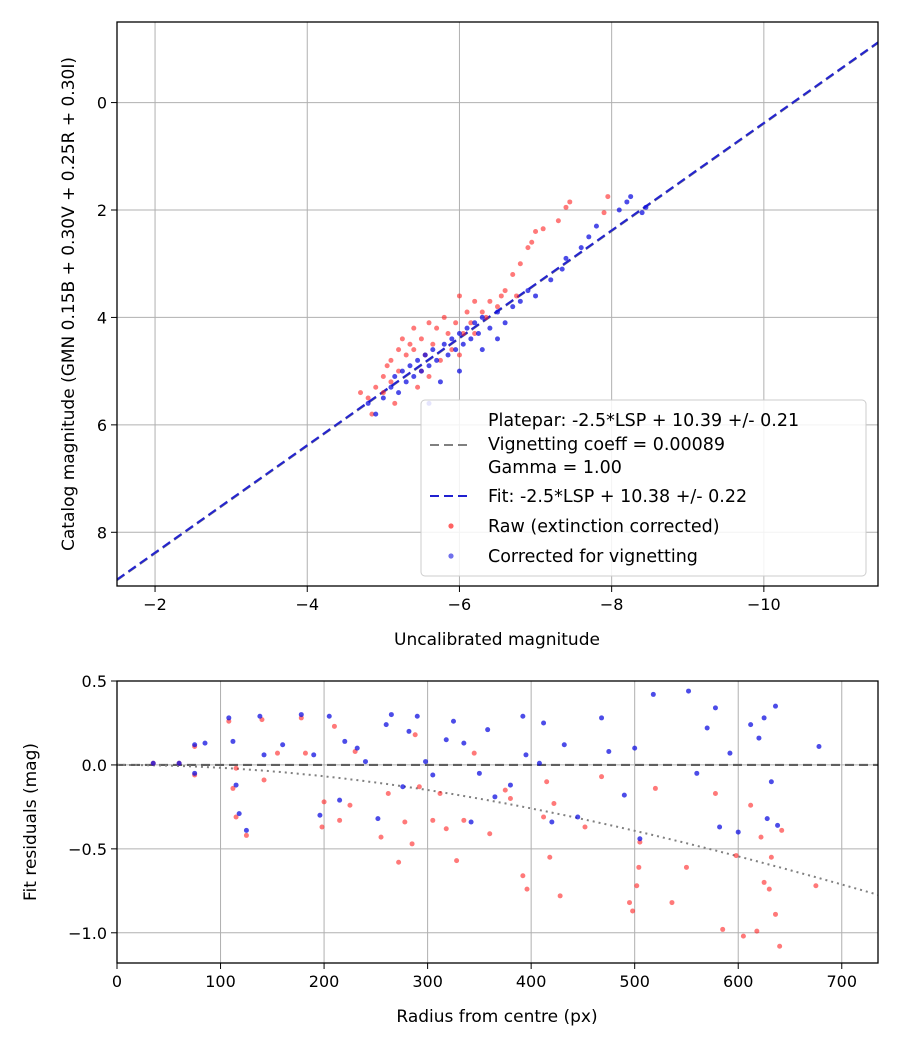 Image resolution: width=900 pixels, height=1050 pixels. What do you see at coordinates (31, 822) in the screenshot?
I see `bottom-y-axis-label: Fit residuals (mag)` at bounding box center [31, 822].